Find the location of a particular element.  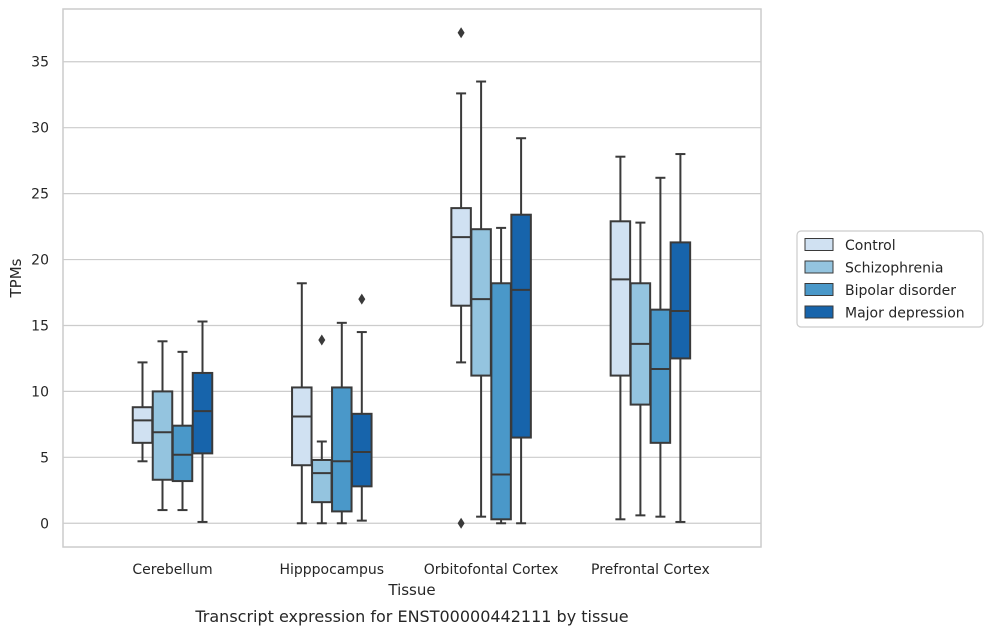

legend-label: Control is located at coordinates (870, 246).